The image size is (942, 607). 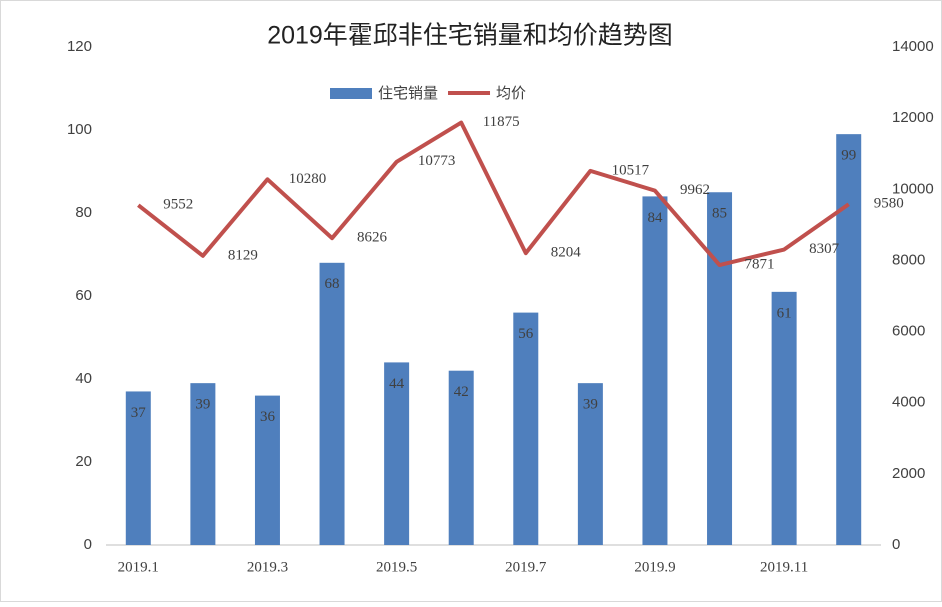 What do you see at coordinates (784, 567) in the screenshot?
I see `x-tick-label: 2019.11` at bounding box center [784, 567].